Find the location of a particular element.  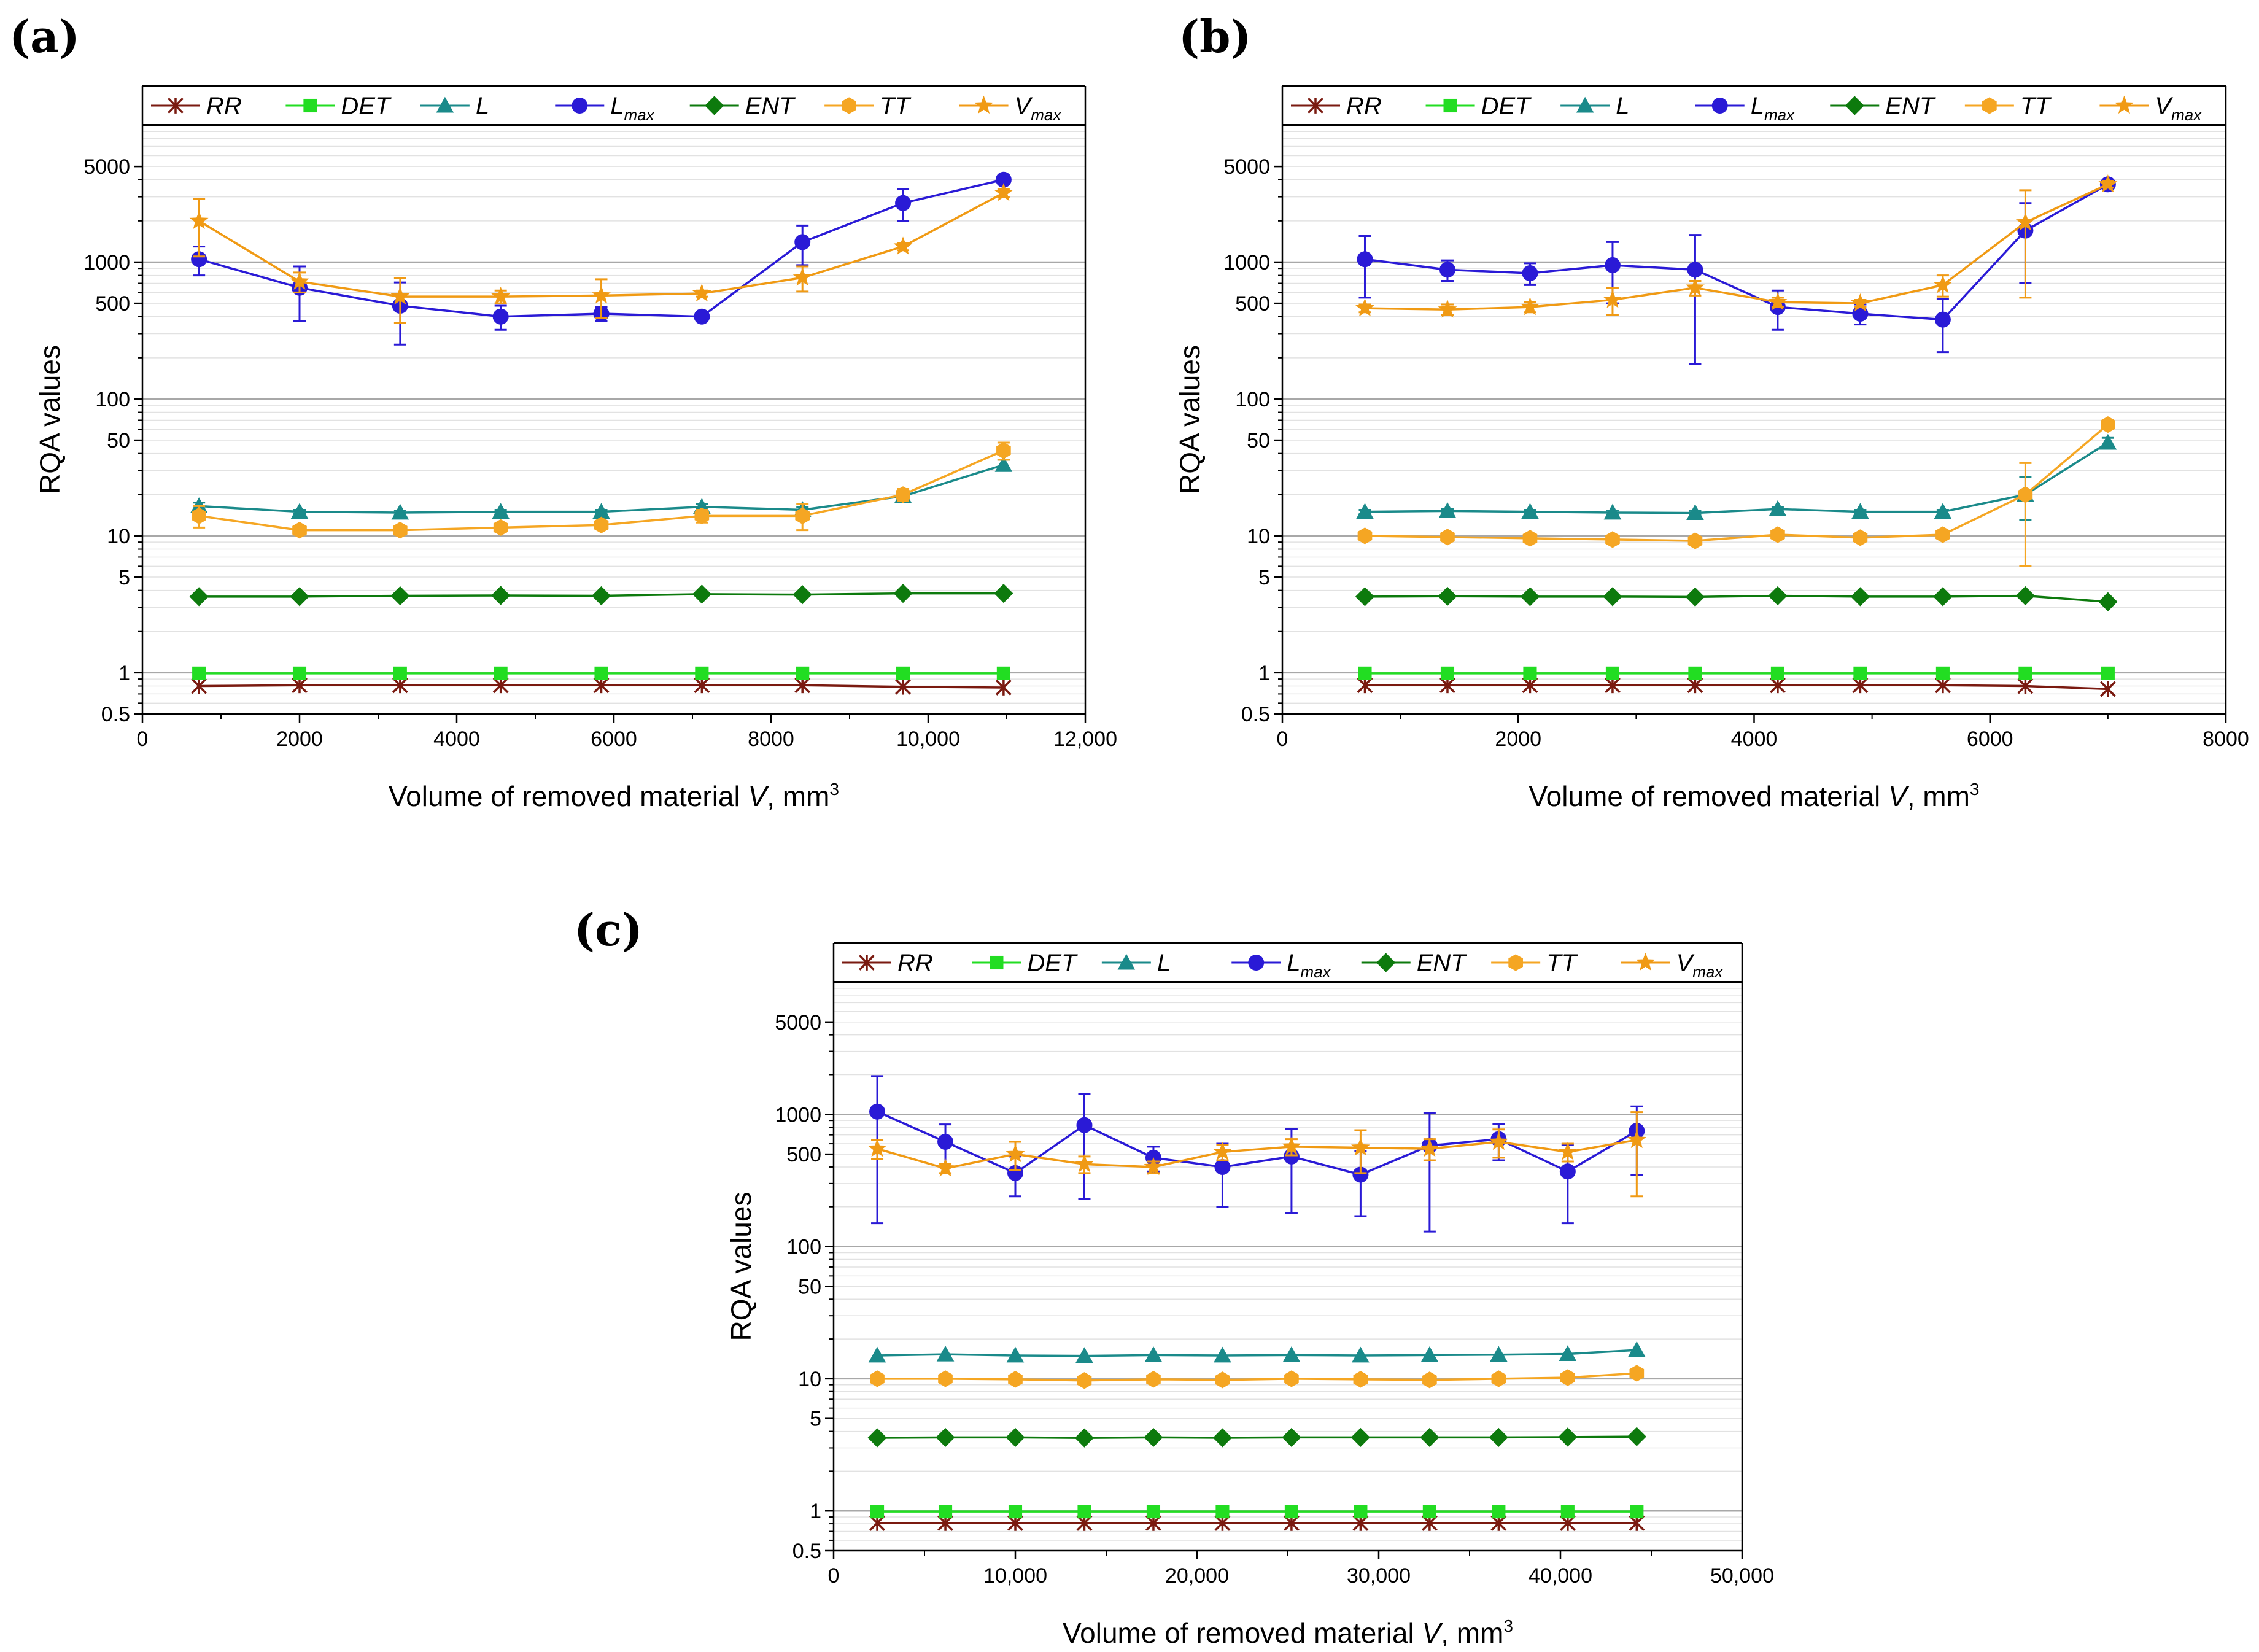

y-axis-title: RQA values is located at coordinates (50, 419).